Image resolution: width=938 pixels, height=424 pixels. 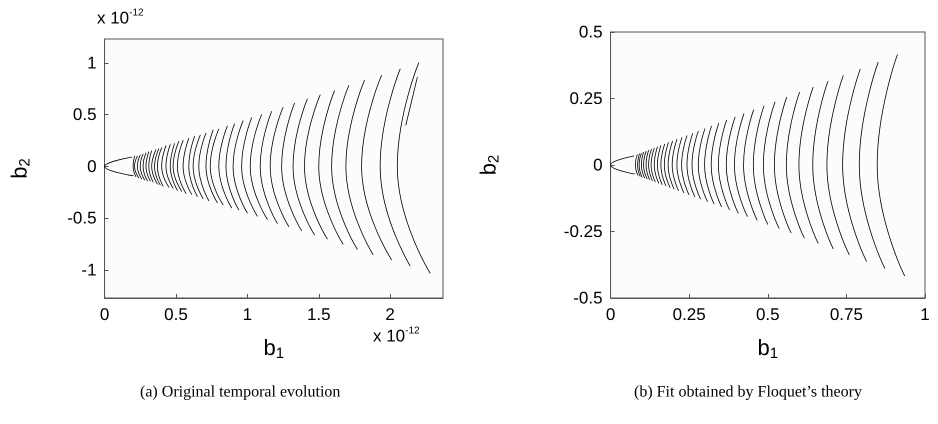 What do you see at coordinates (240, 392) in the screenshot?
I see `text: (a) Original temporal evolution` at bounding box center [240, 392].